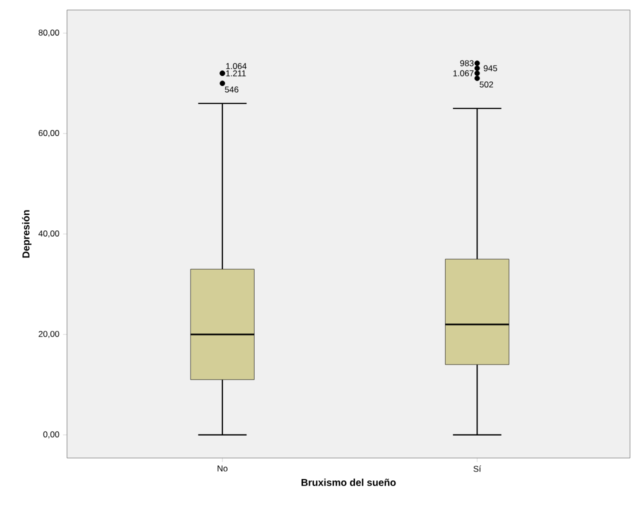 The height and width of the screenshot is (506, 632). I want to click on annotation: 546, so click(231, 89).